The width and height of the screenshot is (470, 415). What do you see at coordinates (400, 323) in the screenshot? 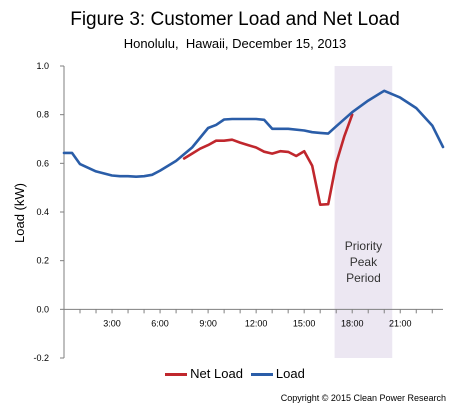
I see `x-tick-label: 21:00` at bounding box center [400, 323].